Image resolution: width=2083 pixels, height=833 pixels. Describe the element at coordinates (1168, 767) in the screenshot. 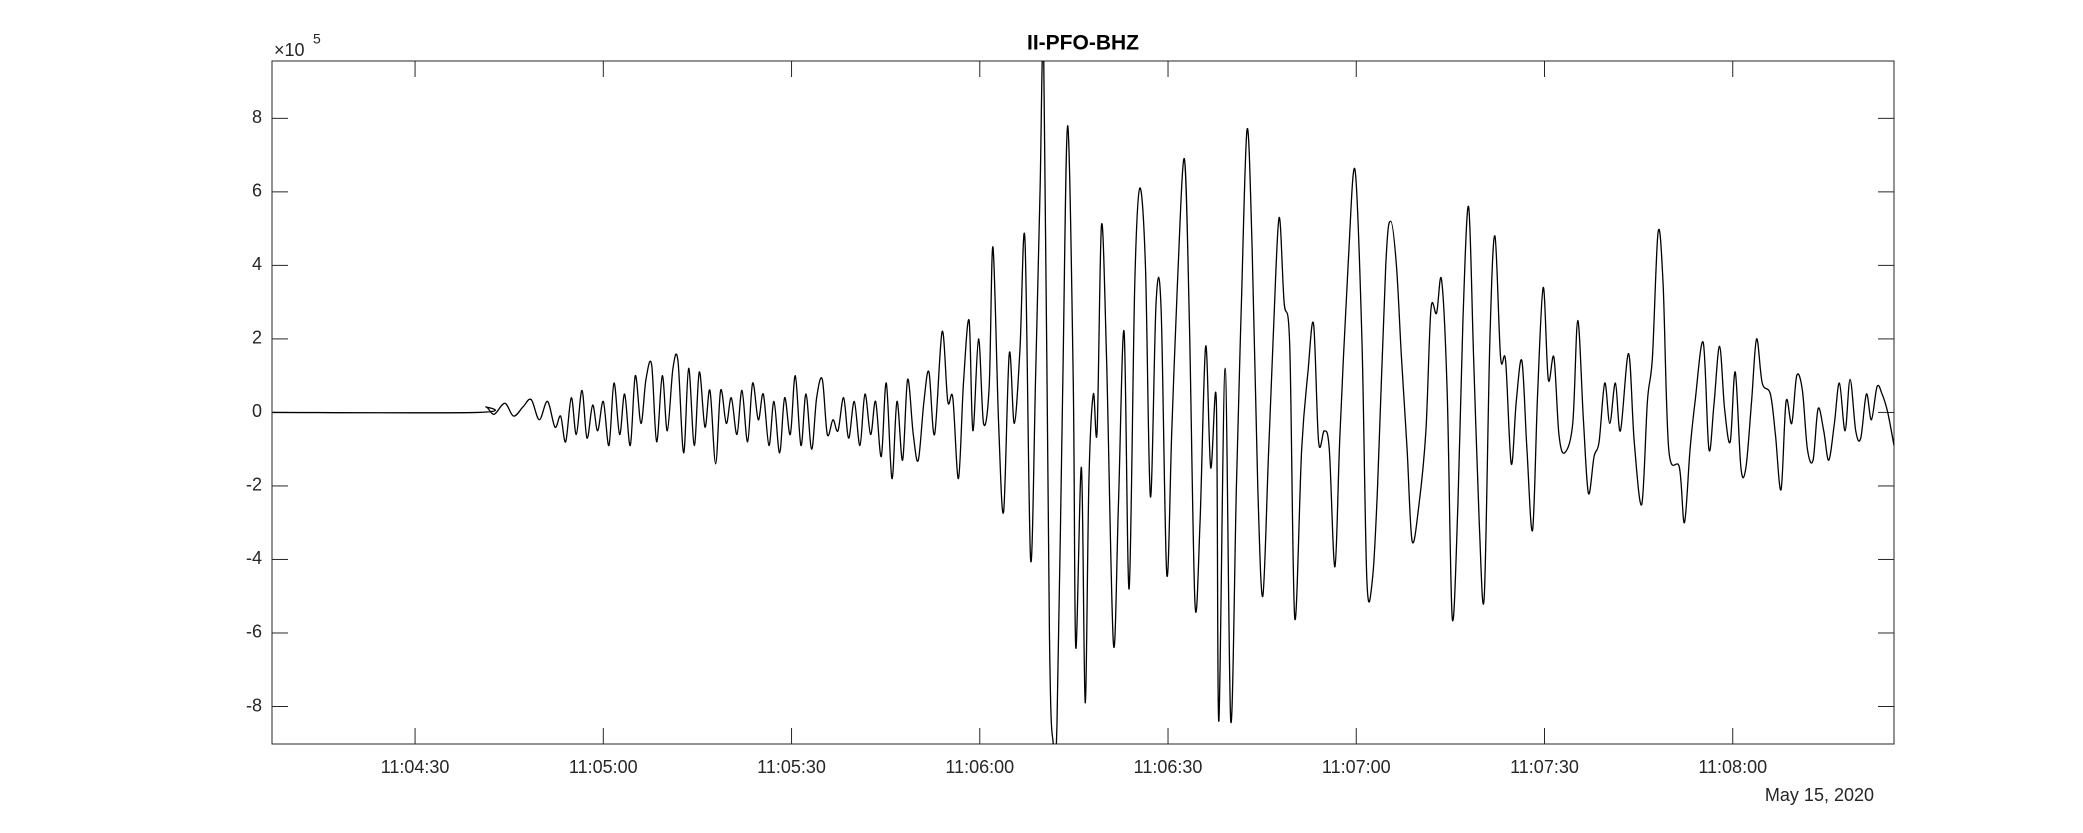

I see `x-tick-label: 11:06:30` at that location.